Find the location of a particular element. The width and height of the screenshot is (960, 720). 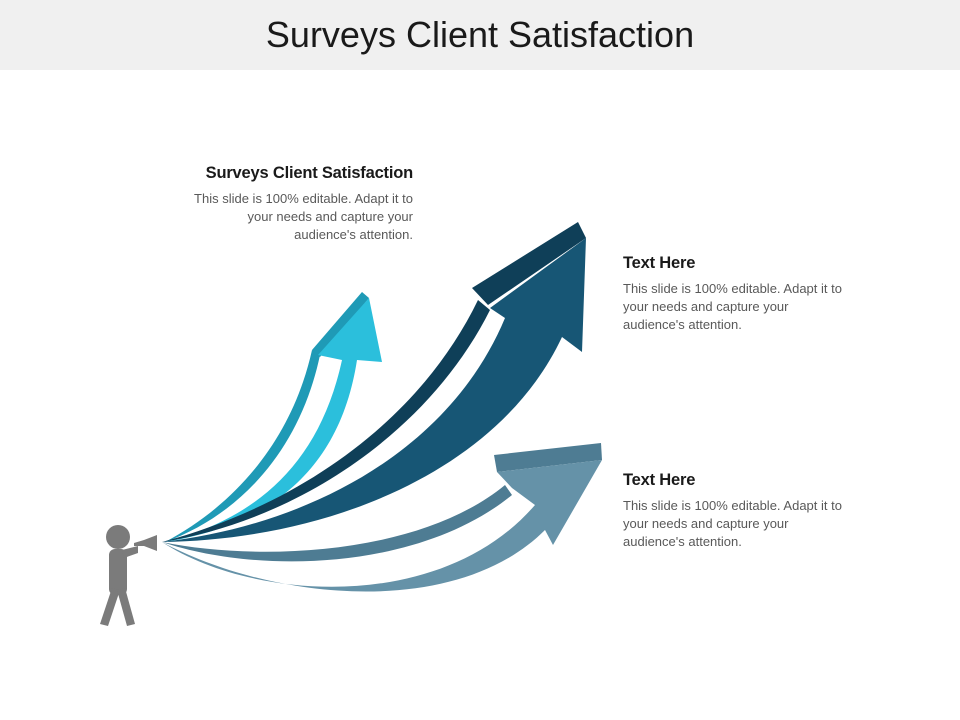

arrow-mid-body is located at coordinates (382, 526).